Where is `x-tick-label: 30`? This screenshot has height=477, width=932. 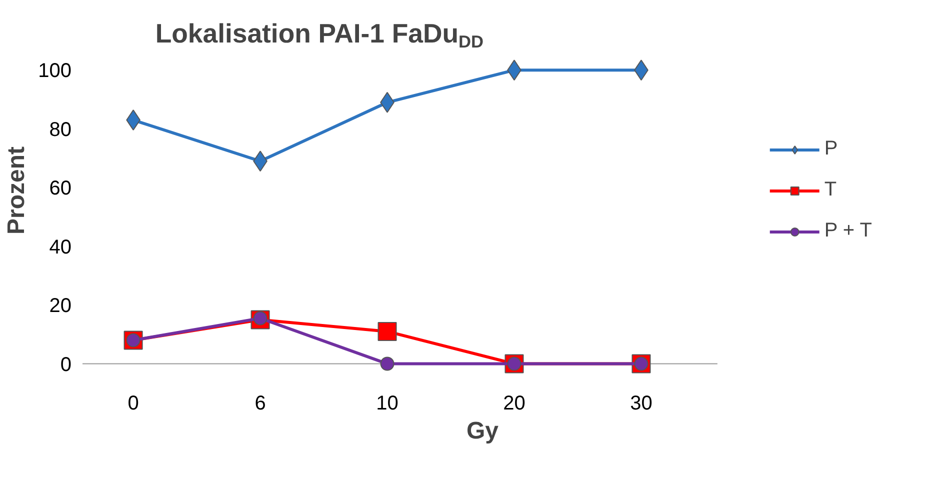 x-tick-label: 30 is located at coordinates (641, 403).